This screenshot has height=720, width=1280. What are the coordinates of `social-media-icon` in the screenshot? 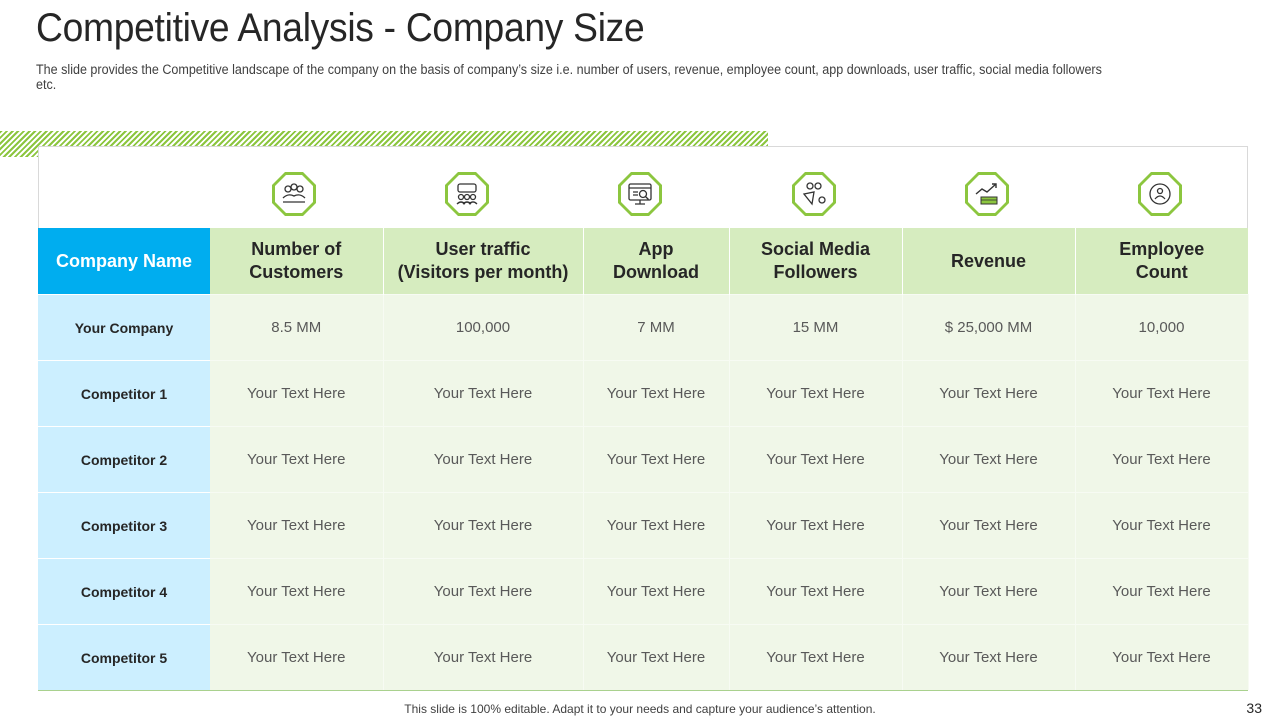 It's located at (814, 194).